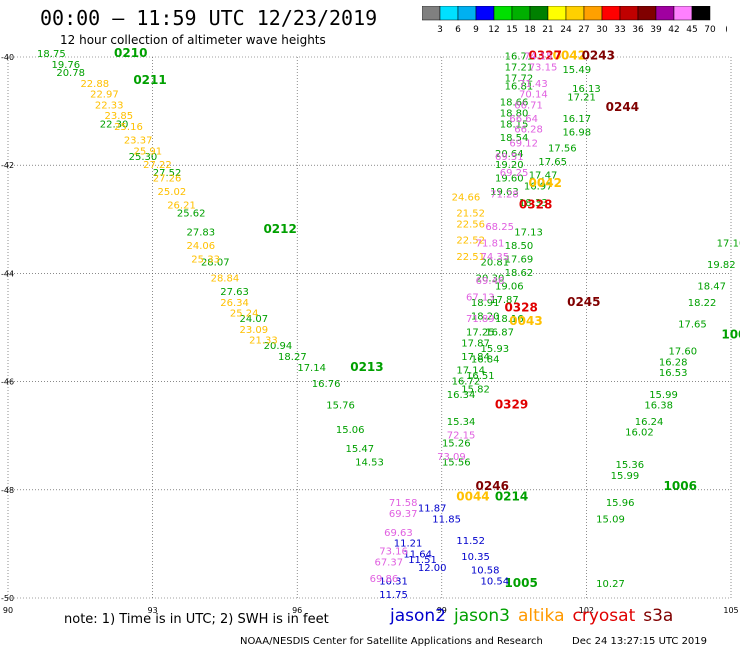  Describe the element at coordinates (610, 584) in the screenshot. I see `wave-height-label: 10.27` at that location.